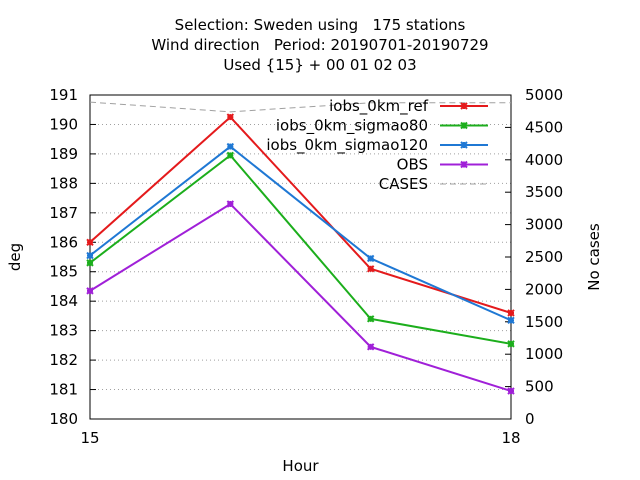 The image size is (640, 480). Describe the element at coordinates (594, 257) in the screenshot. I see `y2-axis-label: No cases` at that location.